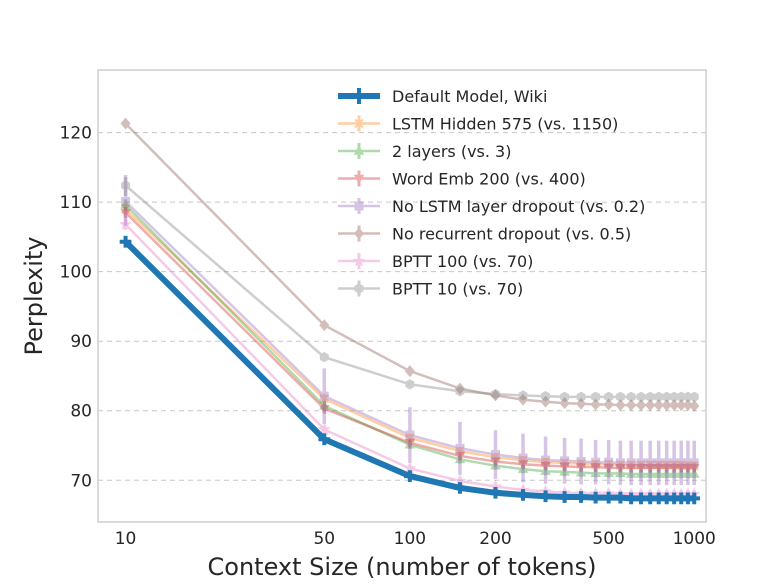 The width and height of the screenshot is (784, 588). What do you see at coordinates (435, 261) in the screenshot?
I see `legend-entry: BPTT 100 (vs. 70)` at bounding box center [435, 261].